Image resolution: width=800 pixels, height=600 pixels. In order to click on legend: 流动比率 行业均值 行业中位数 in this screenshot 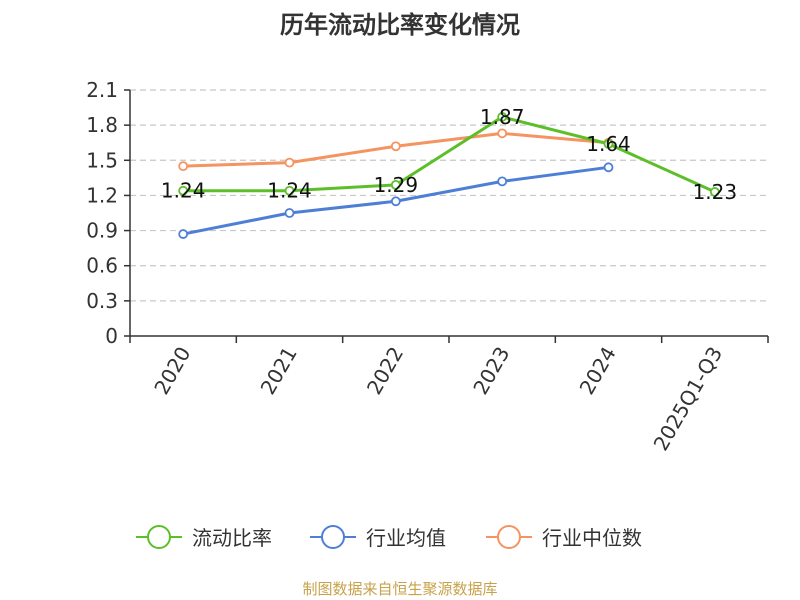, I will do `click(389, 537)`.